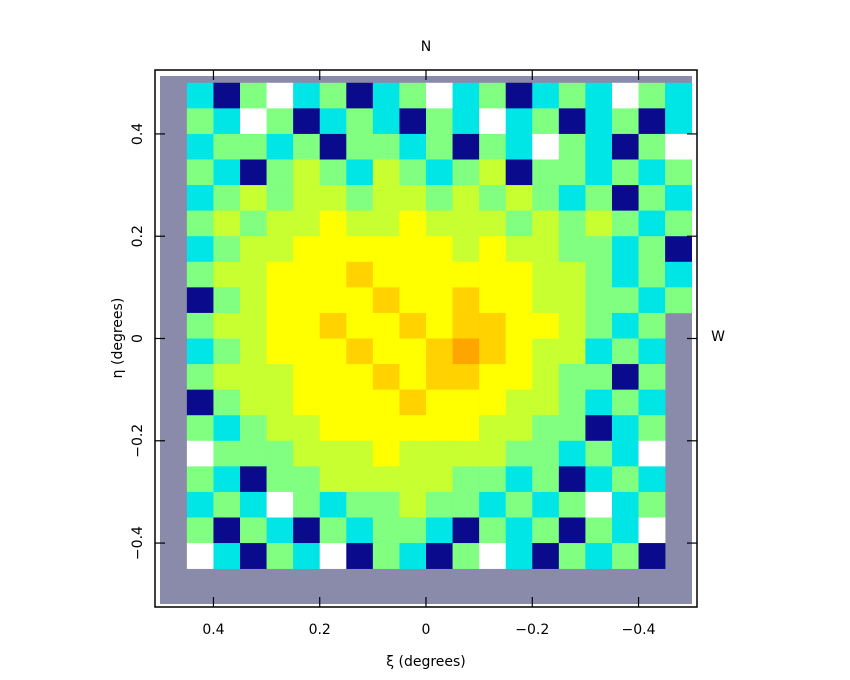 The height and width of the screenshot is (680, 850). Describe the element at coordinates (426, 662) in the screenshot. I see `x-axis-label: ξ (degrees)` at that location.